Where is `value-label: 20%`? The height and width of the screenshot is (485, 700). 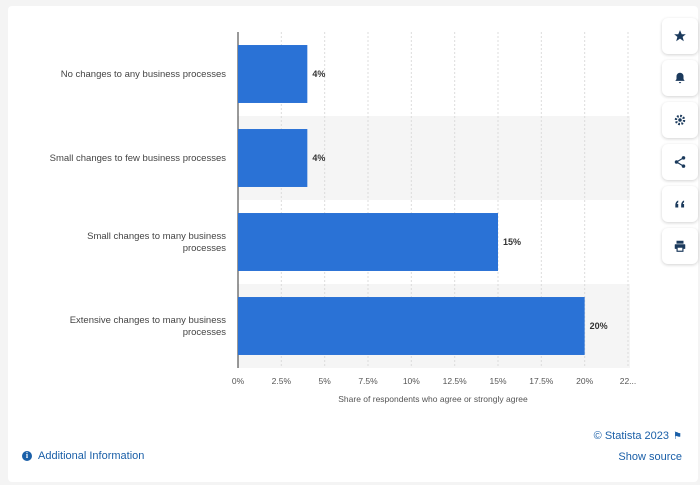
value-label: 20% is located at coordinates (599, 326).